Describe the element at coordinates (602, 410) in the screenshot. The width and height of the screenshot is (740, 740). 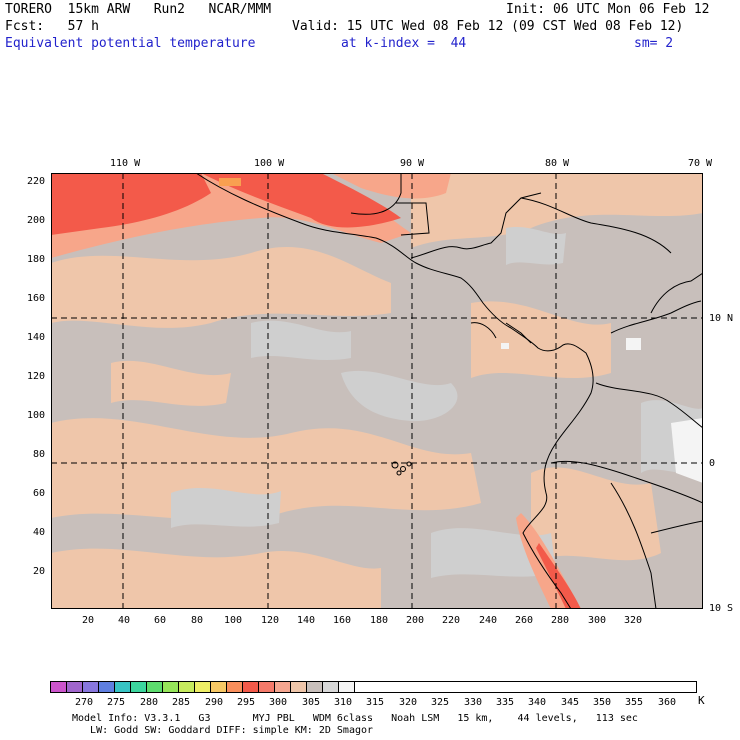
I see `white-patches` at that location.